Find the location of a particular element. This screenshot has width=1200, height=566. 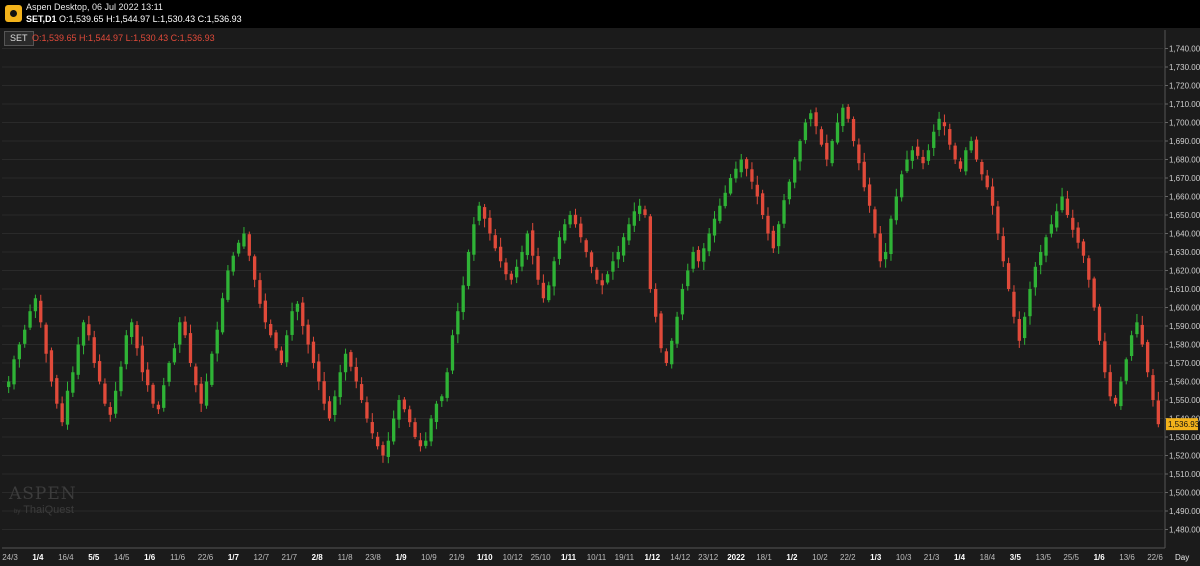

time-tick-label: 10/11 is located at coordinates (597, 557).